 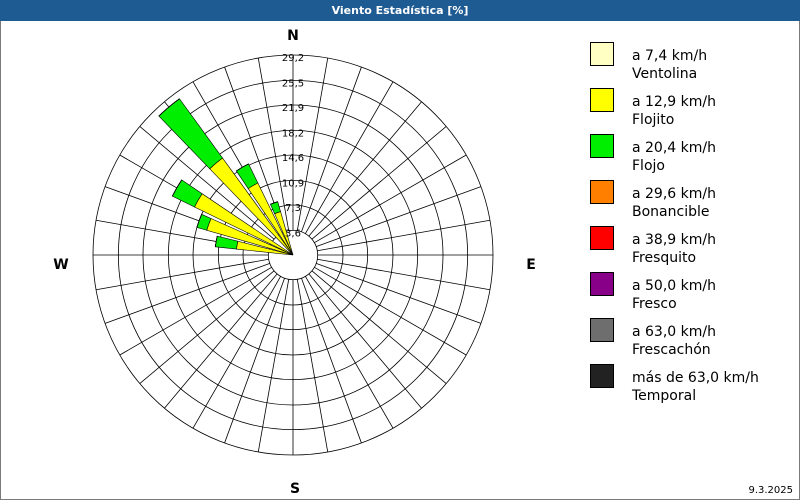 What do you see at coordinates (60, 265) in the screenshot?
I see `compass-label: W` at bounding box center [60, 265].